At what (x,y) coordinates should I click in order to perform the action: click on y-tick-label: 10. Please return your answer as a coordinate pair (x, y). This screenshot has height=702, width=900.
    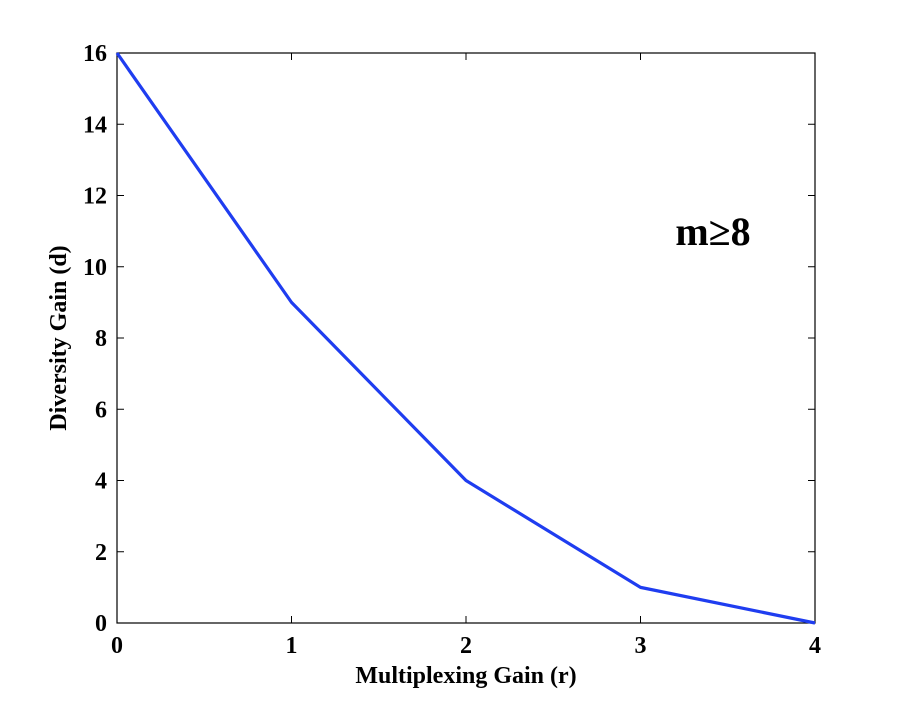
    Looking at the image, I should click on (95, 268).